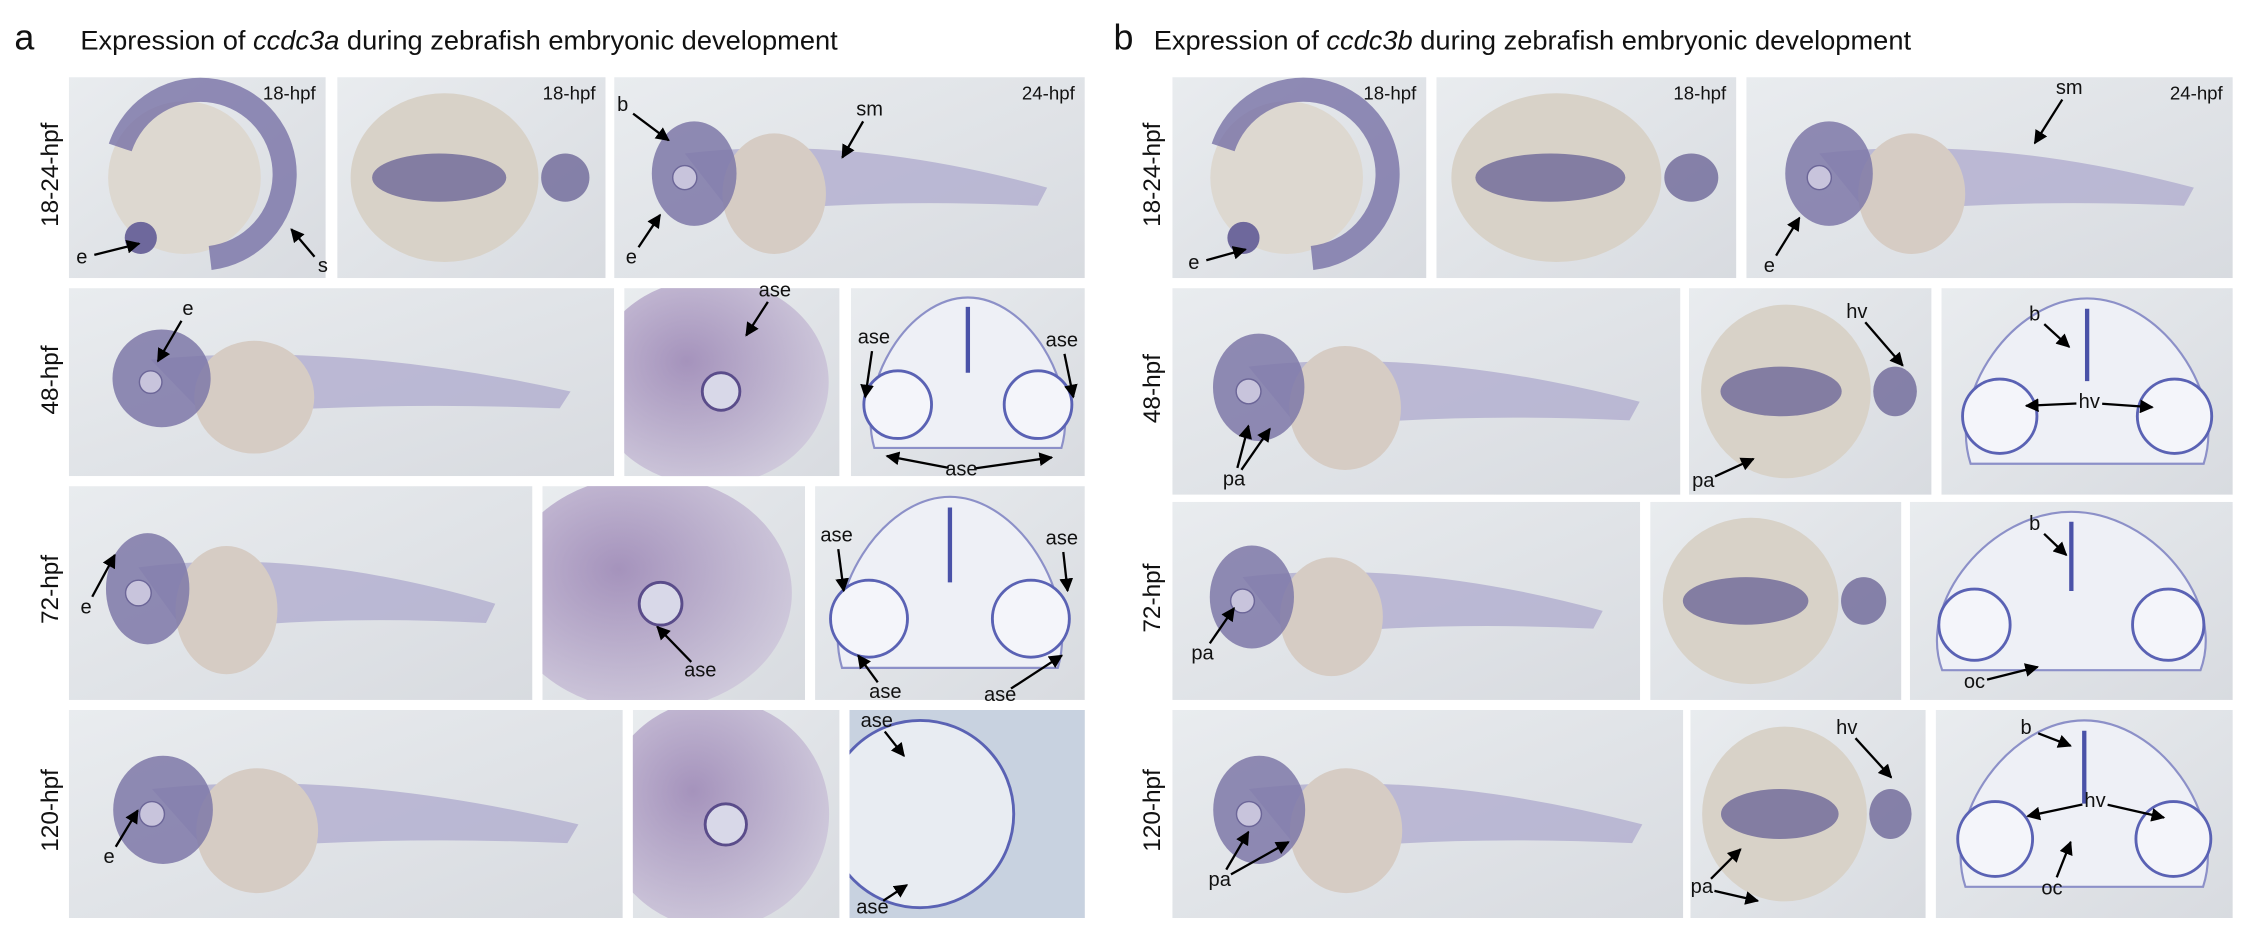  I want to click on row-label: 48-hpf, so click(50, 379).